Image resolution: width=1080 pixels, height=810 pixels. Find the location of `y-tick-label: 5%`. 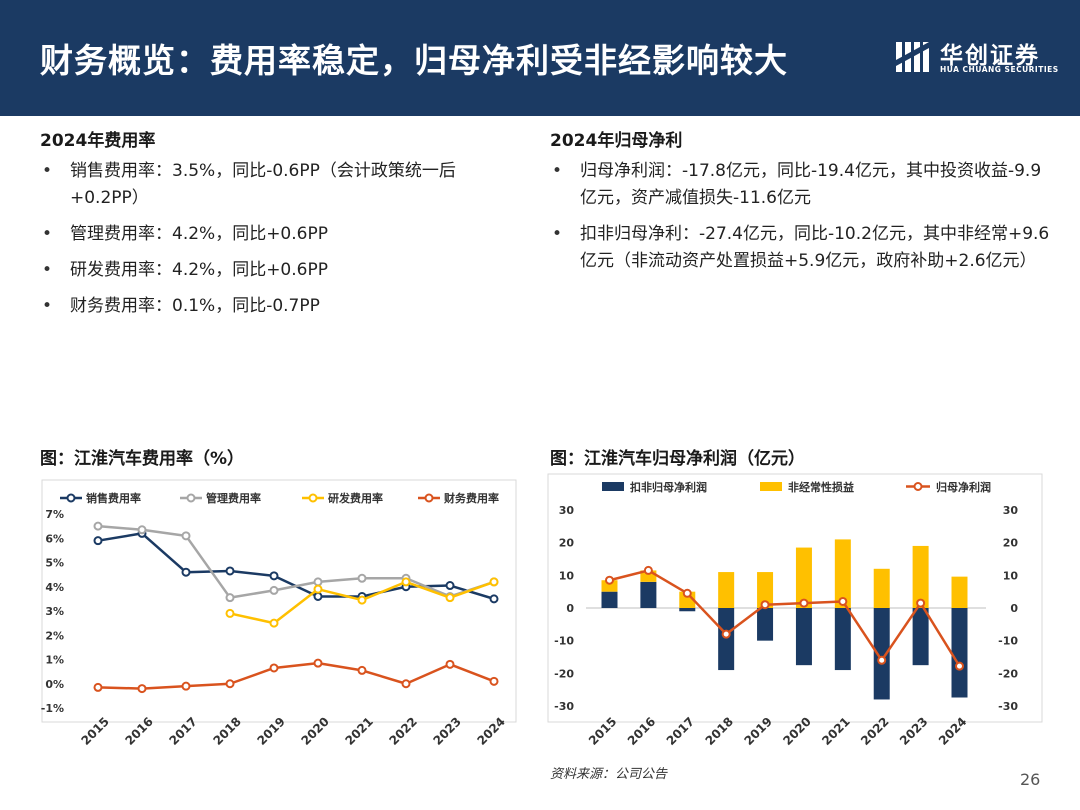

y-tick-label: 5% is located at coordinates (54, 563).